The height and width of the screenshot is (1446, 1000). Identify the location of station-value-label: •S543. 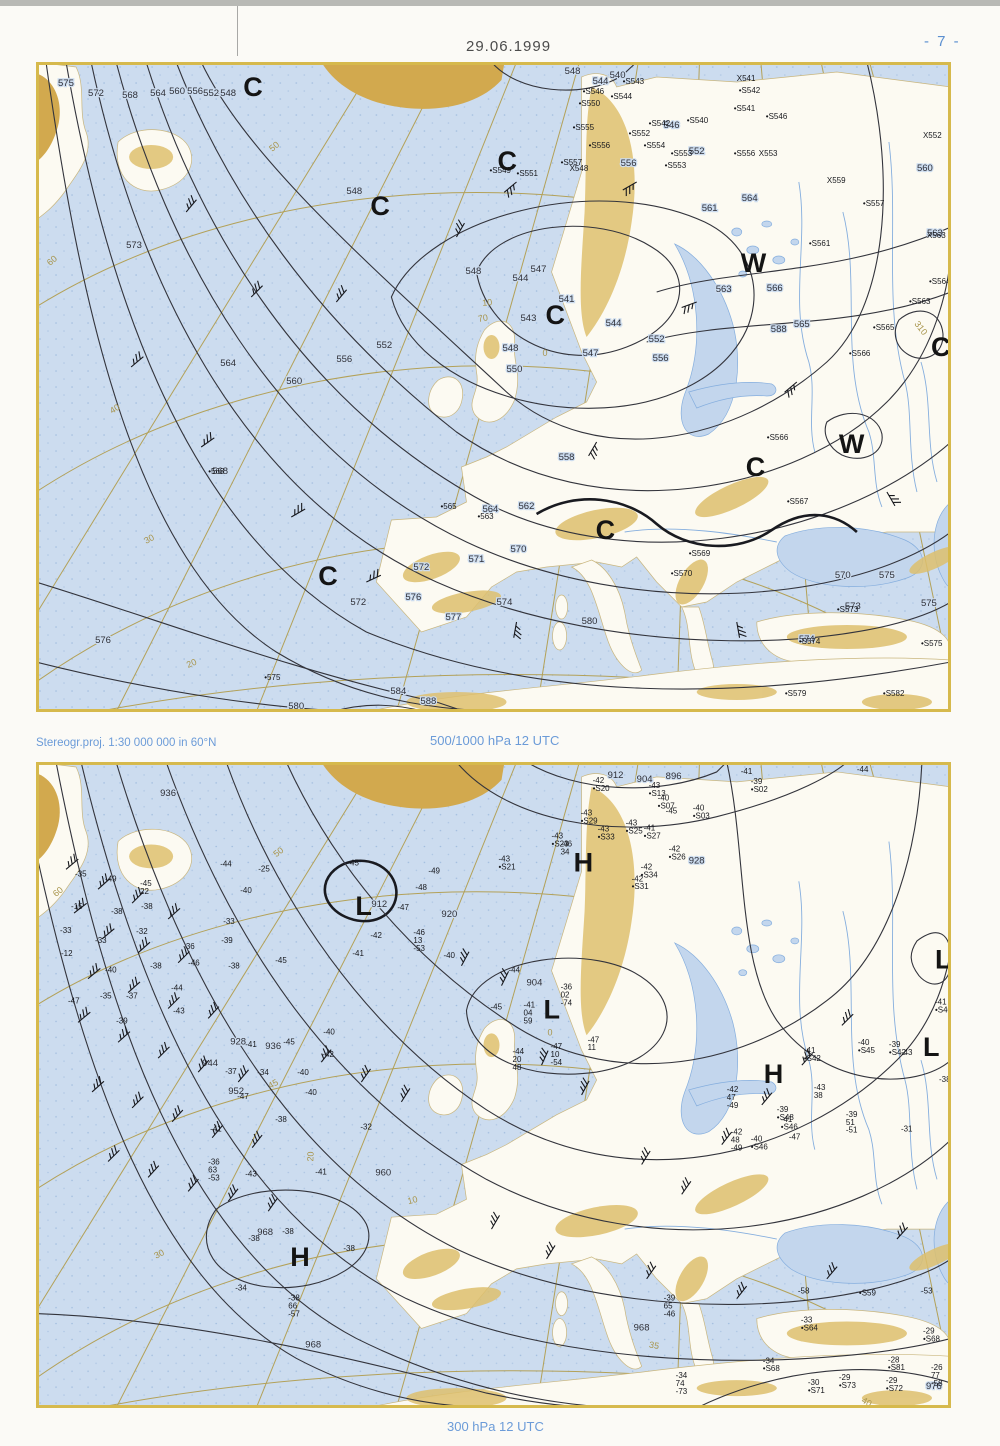
(634, 81).